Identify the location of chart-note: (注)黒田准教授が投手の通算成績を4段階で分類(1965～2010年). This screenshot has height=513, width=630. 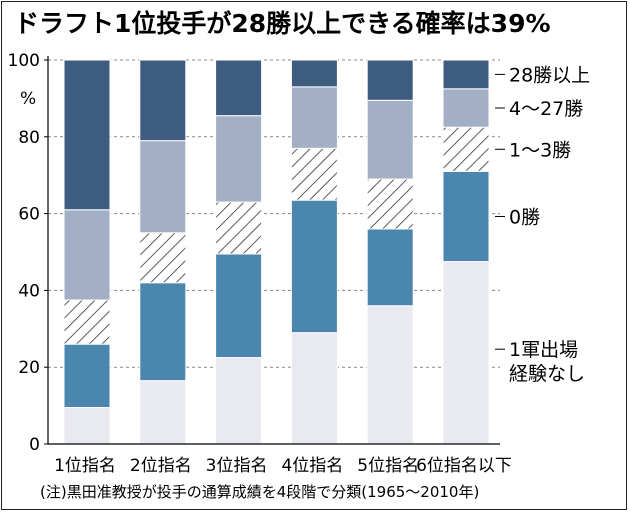
(259, 492).